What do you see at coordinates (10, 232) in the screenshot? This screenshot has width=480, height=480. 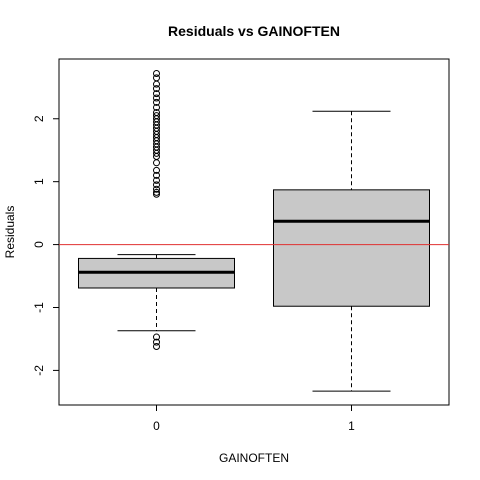 I see `y-axis-label: Residuals` at bounding box center [10, 232].